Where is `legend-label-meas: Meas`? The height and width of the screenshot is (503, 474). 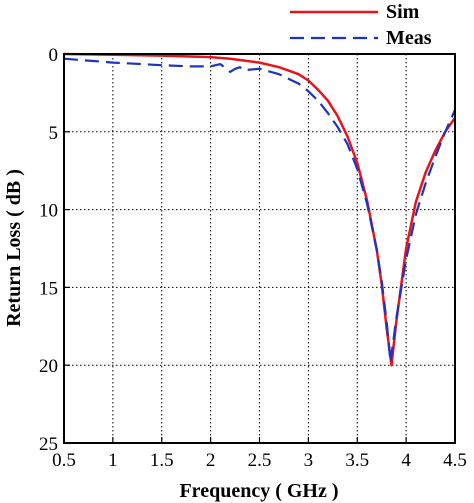
legend-label-meas: Meas is located at coordinates (409, 38).